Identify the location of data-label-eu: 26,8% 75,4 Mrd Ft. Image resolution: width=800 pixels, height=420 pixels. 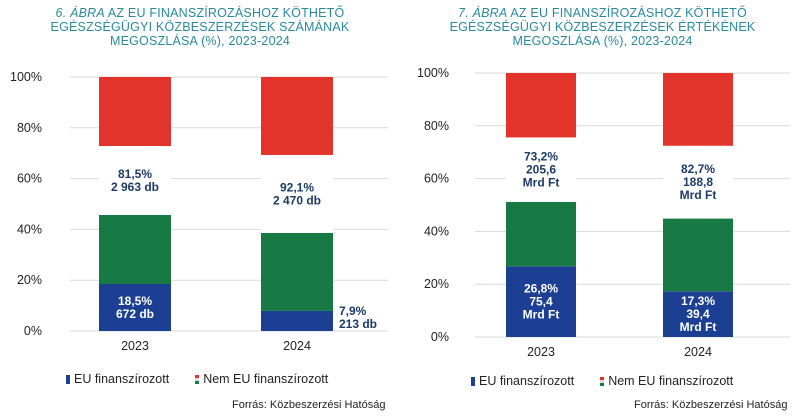
(541, 302).